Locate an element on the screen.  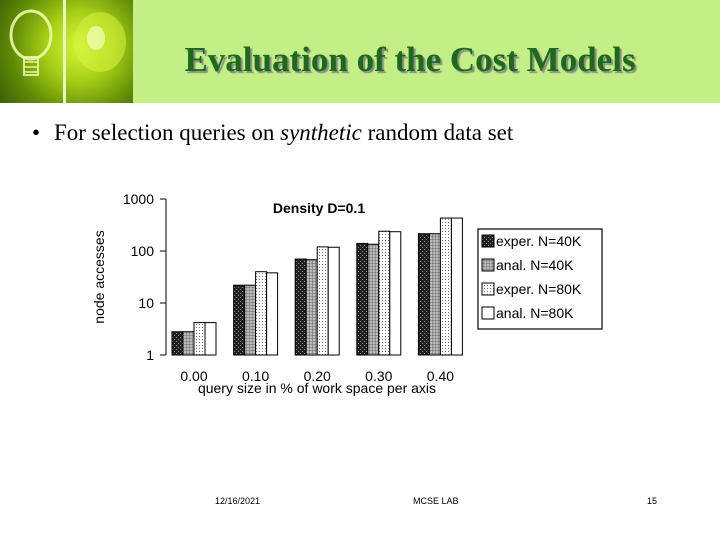
legend-box is located at coordinates (540, 279).